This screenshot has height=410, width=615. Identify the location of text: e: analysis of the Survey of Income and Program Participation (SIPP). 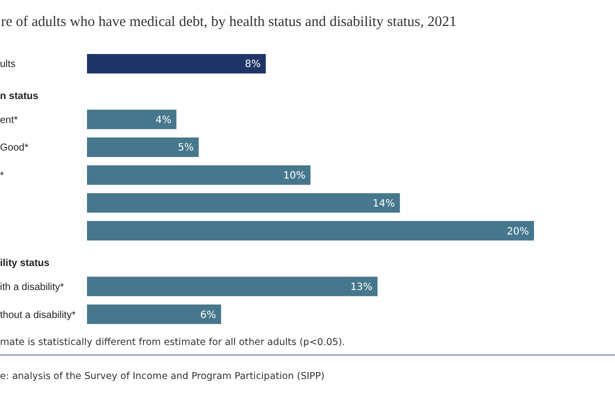
(162, 376).